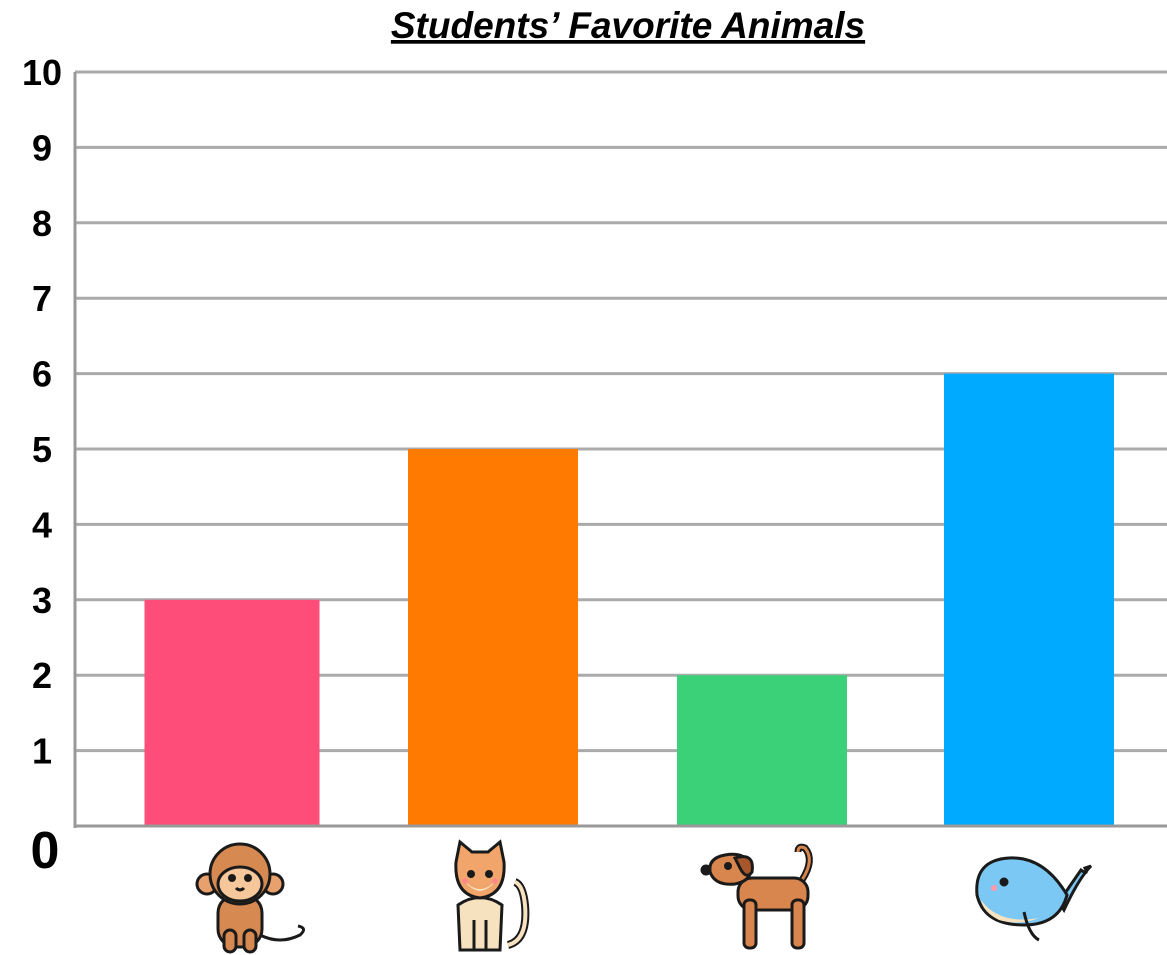 The height and width of the screenshot is (955, 1167). I want to click on bar-monkey, so click(232, 712).